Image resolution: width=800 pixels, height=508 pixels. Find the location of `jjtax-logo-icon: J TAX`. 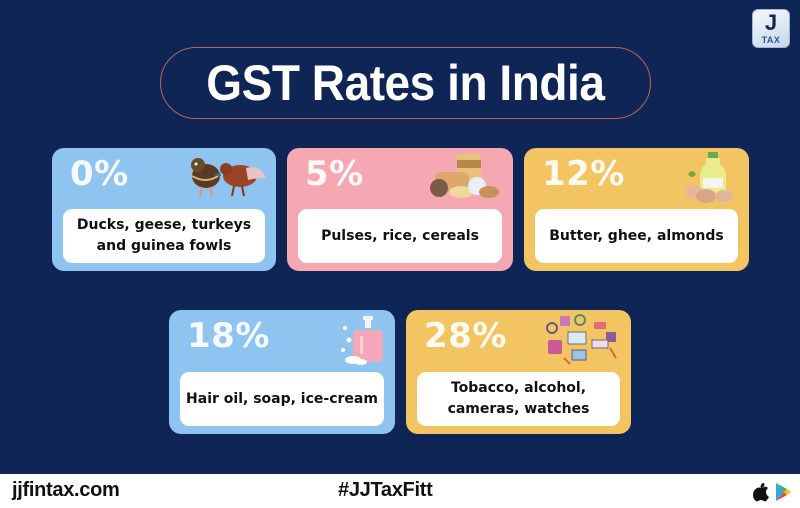

jjtax-logo-icon: J TAX is located at coordinates (771, 28).